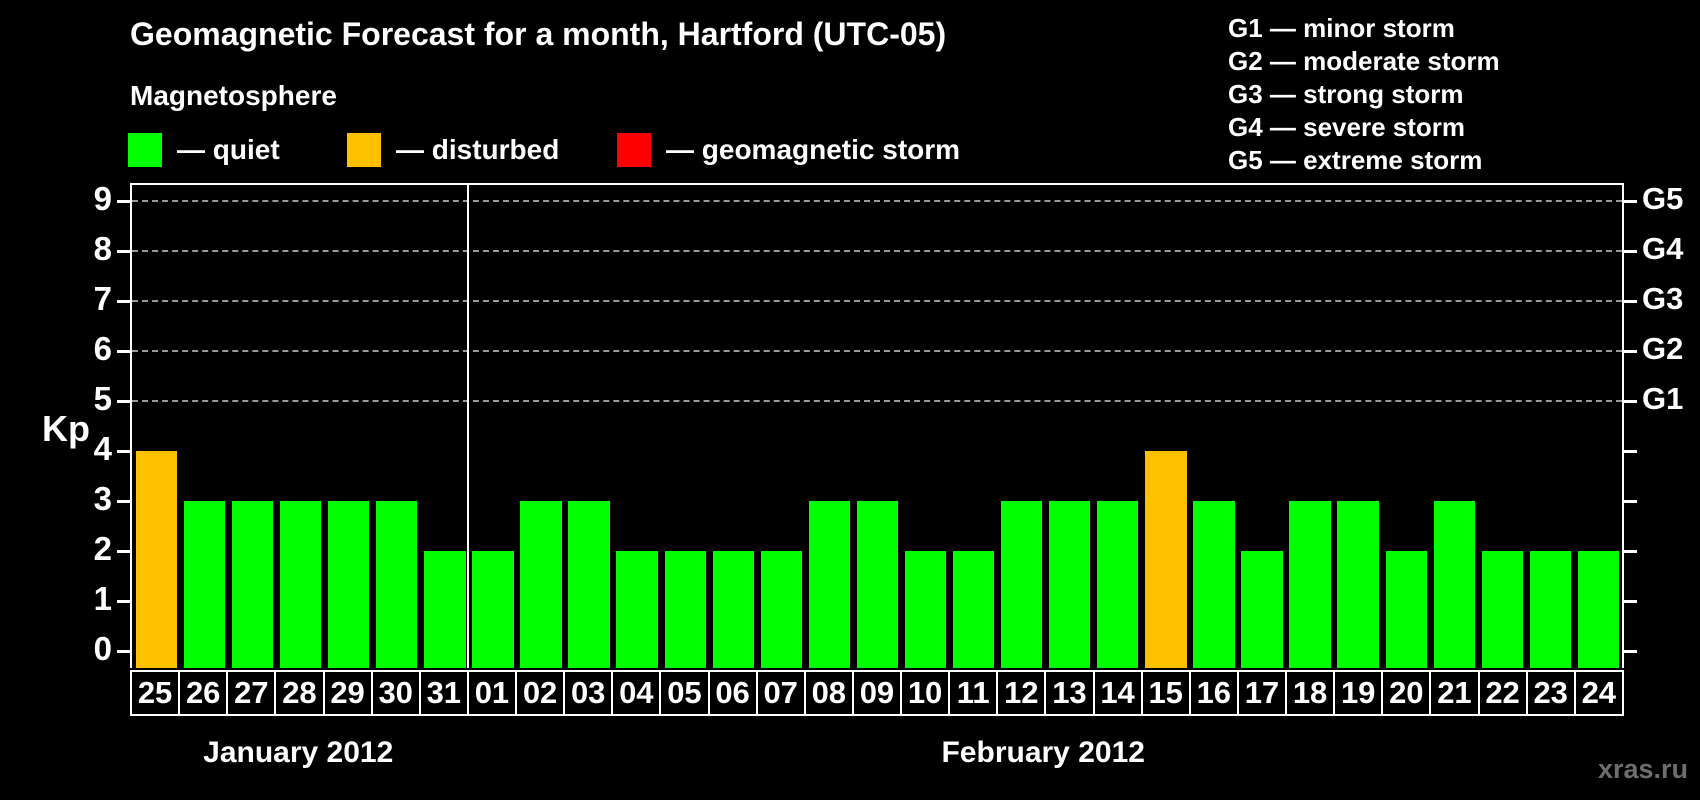 The width and height of the screenshot is (1700, 800). What do you see at coordinates (1642, 769) in the screenshot?
I see `watermark: xras.ru` at bounding box center [1642, 769].